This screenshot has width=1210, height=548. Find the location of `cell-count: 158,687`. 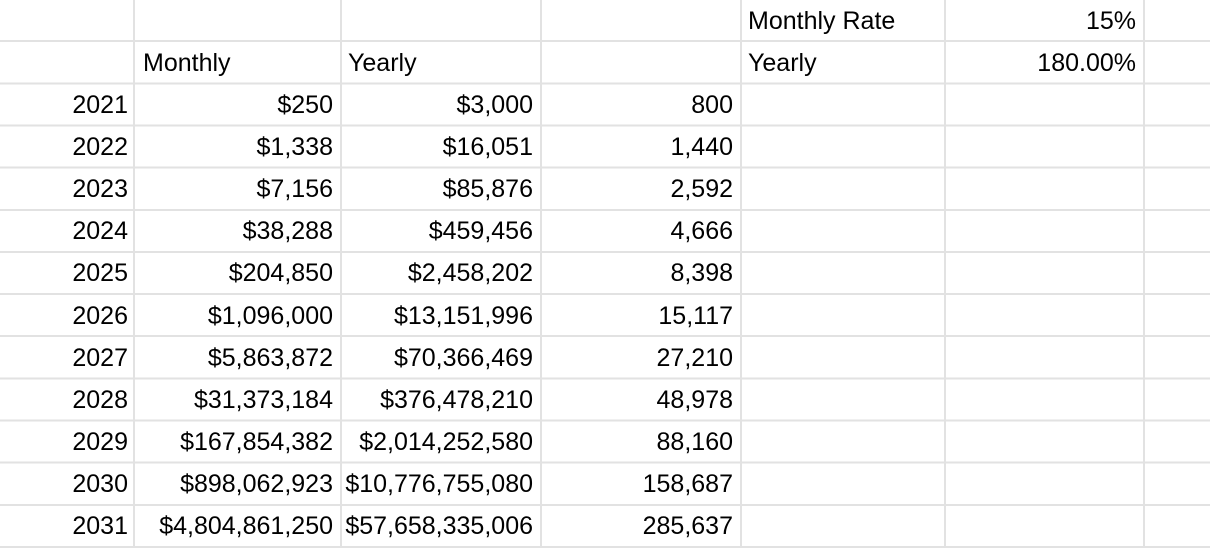

cell-count: 158,687 is located at coordinates (687, 484).